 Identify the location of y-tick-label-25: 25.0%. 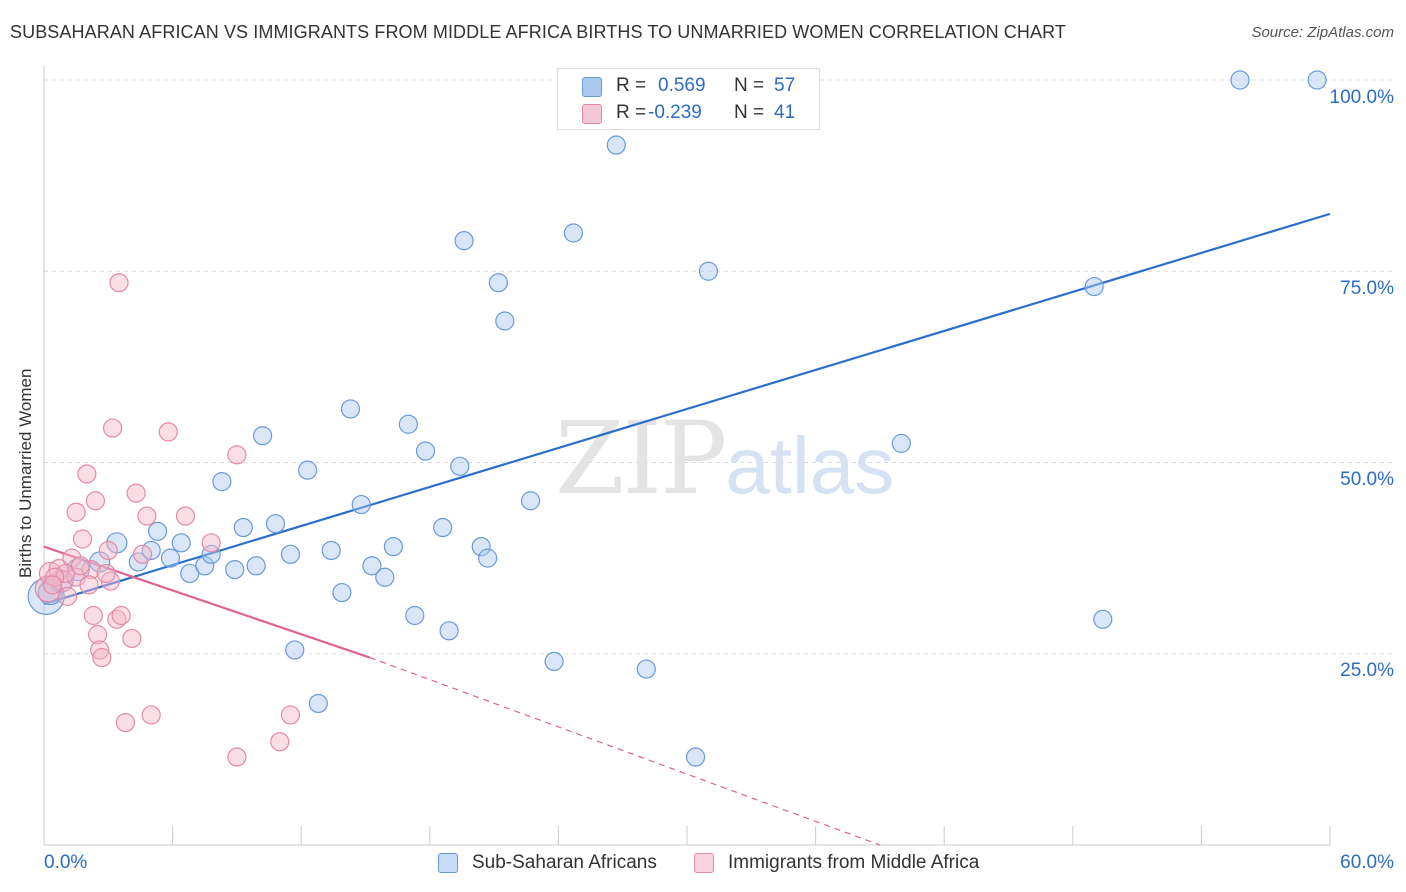
(1367, 670).